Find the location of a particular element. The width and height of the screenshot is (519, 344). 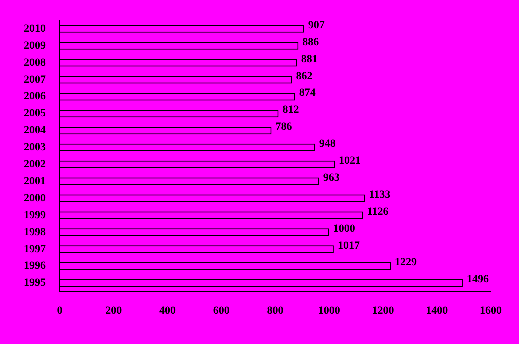

y-tick-label: 2005 is located at coordinates (35, 114).